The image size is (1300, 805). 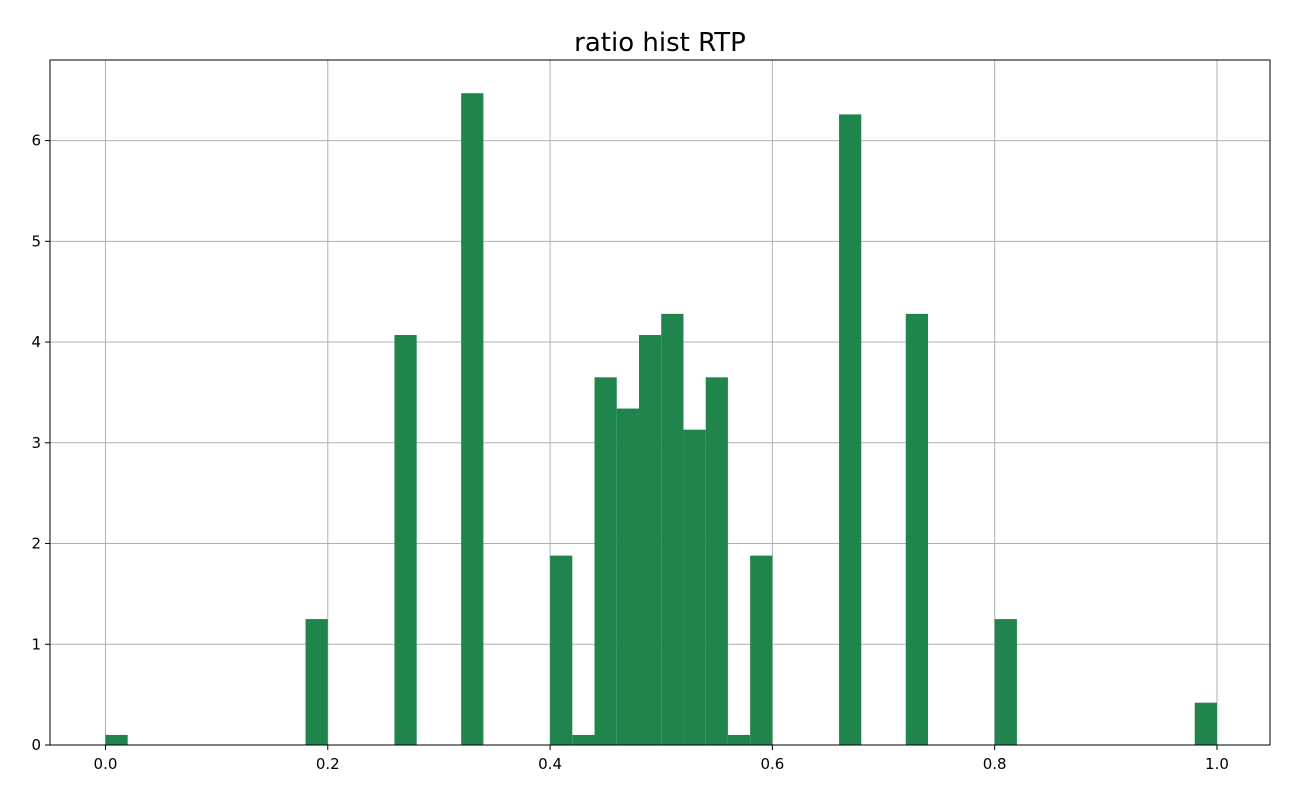 I want to click on y-tick-label: 4, so click(x=36, y=342).